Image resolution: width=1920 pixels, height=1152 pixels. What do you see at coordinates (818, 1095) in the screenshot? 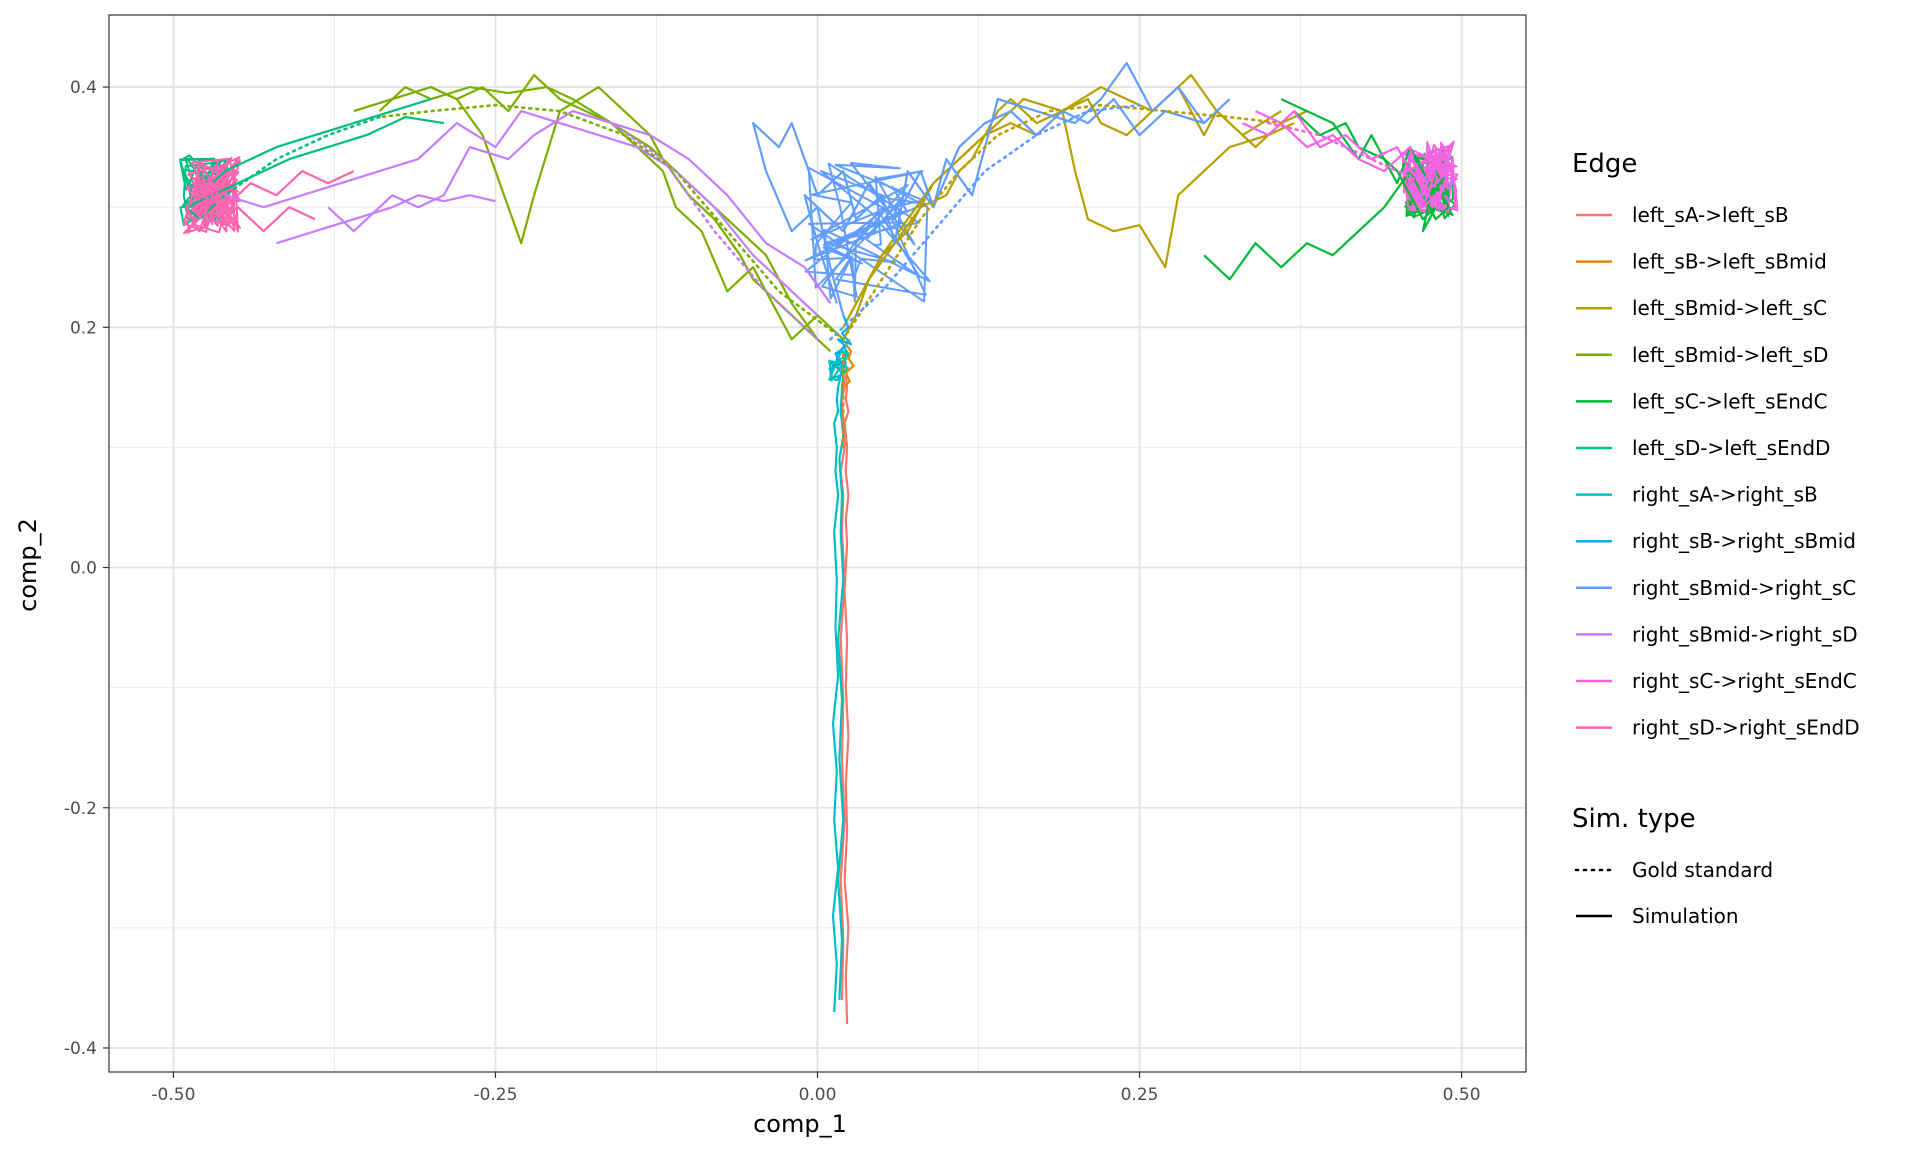
I see `x-tick-label: 0.00` at bounding box center [818, 1095].